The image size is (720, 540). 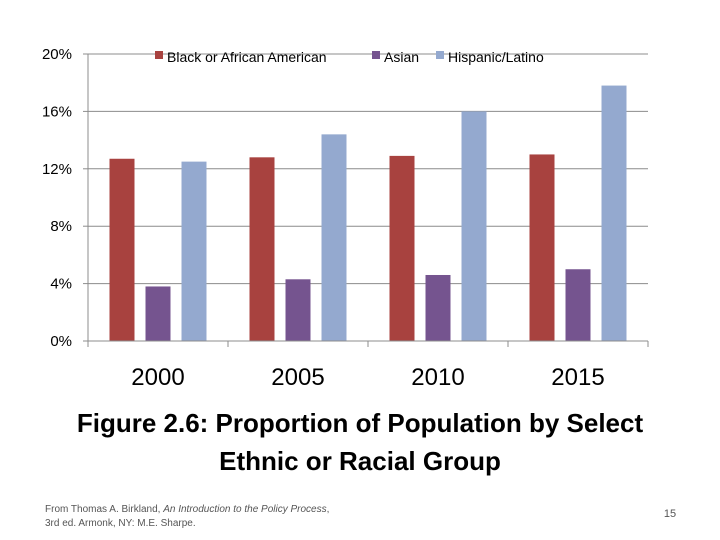 What do you see at coordinates (542, 247) in the screenshot?
I see `bar-black-or-african-american-2015` at bounding box center [542, 247].